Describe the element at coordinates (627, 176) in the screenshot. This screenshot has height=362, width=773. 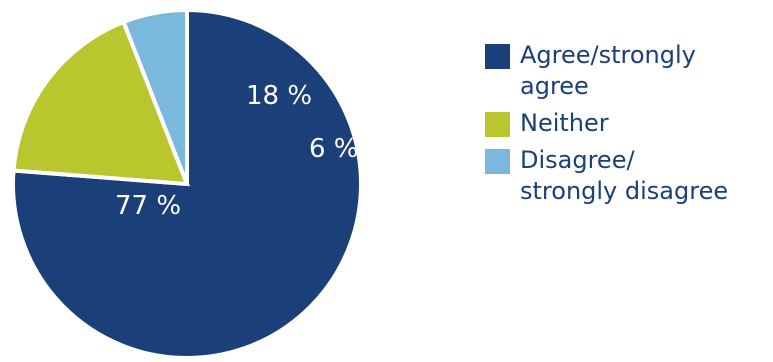
I see `legend-item-disagree: Disagree/strongly disagree` at that location.